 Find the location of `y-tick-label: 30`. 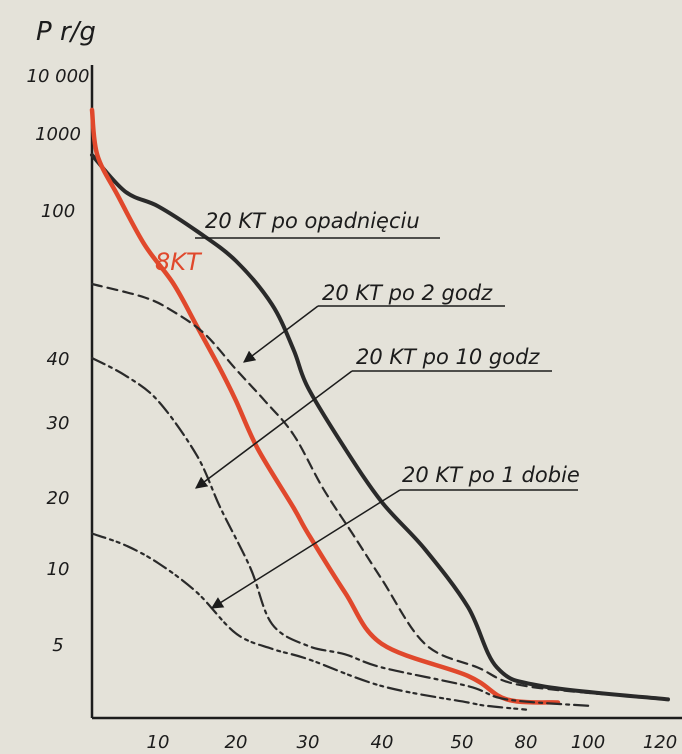

y-tick-label: 30 is located at coordinates (58, 423).